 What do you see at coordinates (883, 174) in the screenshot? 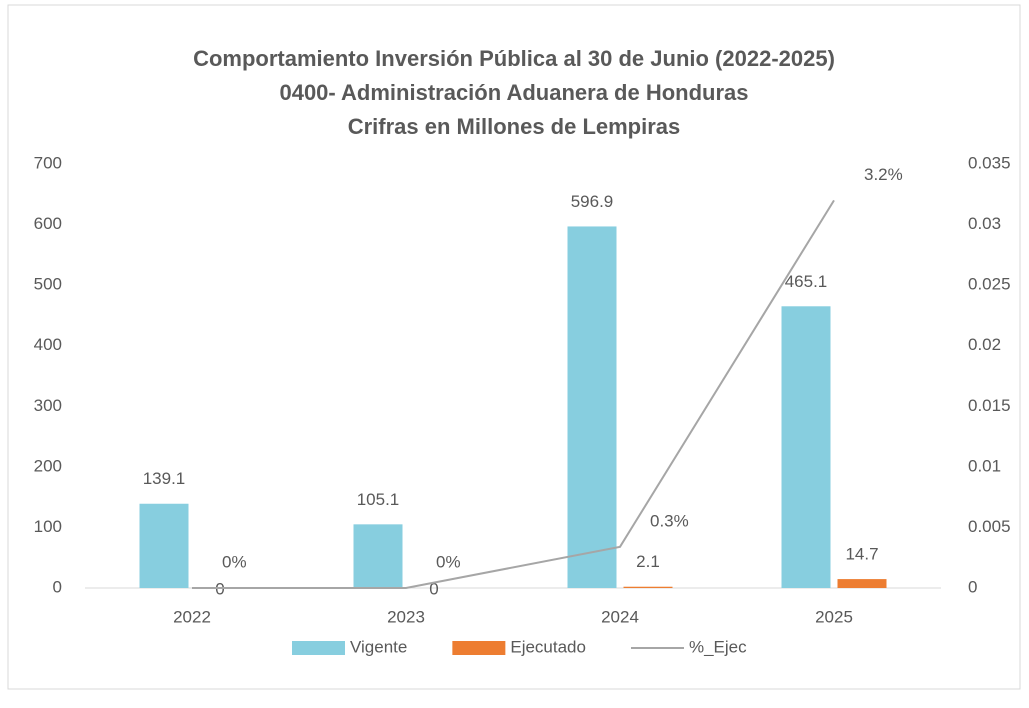
I see `data-label: 3.2%` at bounding box center [883, 174].